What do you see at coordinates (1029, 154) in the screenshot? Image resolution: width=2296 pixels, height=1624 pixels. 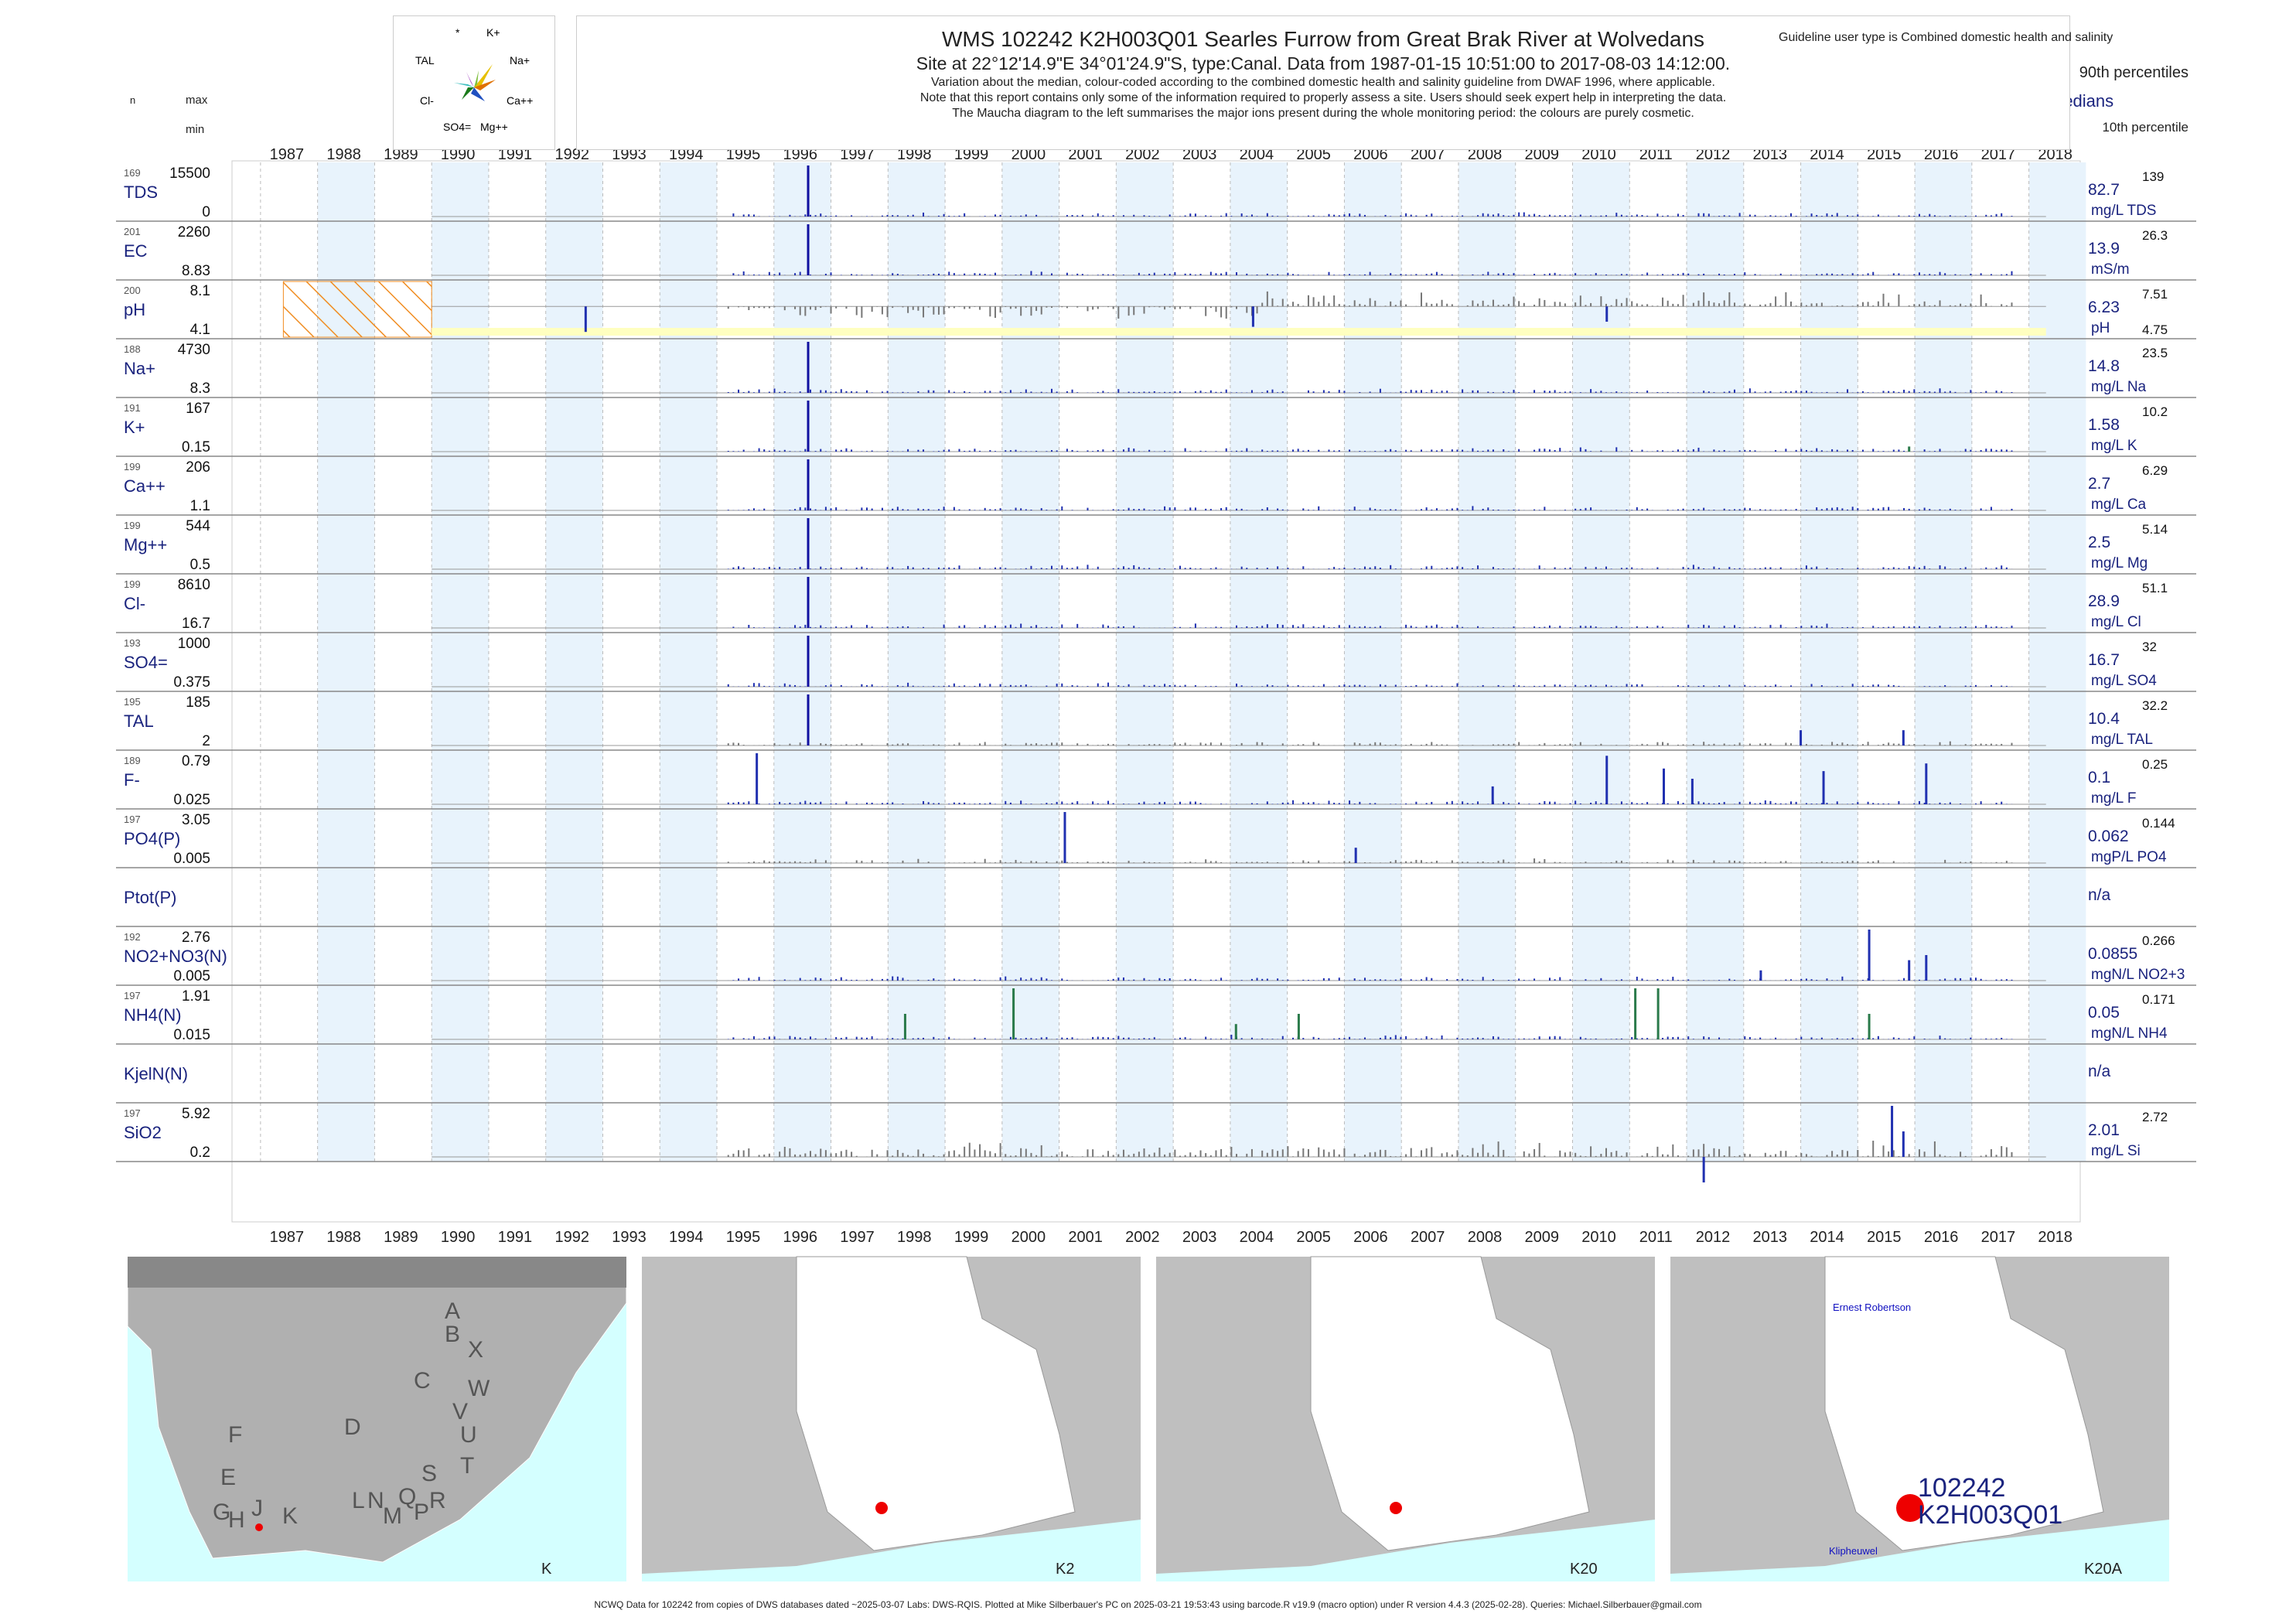 I see `x-tick-label-top: 2000` at bounding box center [1029, 154].